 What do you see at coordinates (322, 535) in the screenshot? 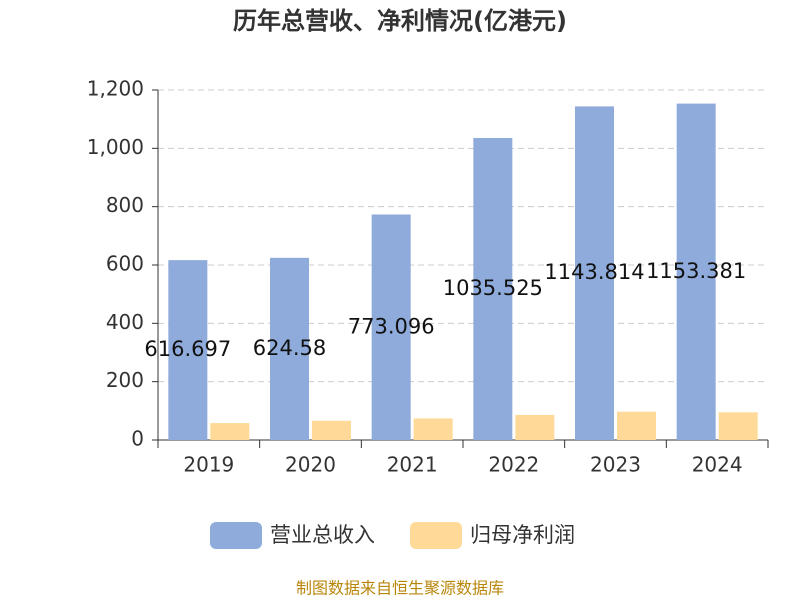
I see `legend-label: 营业总收入` at bounding box center [322, 535].